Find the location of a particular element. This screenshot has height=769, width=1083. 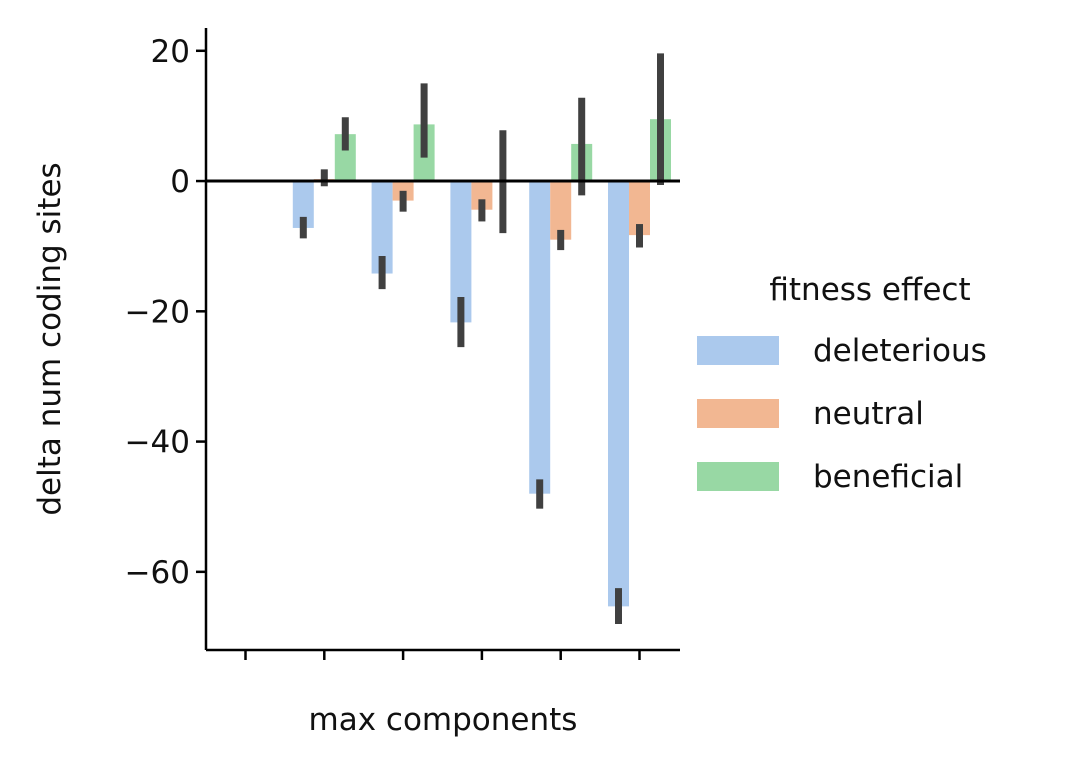

legend-swatch-beneficial is located at coordinates (738, 476).